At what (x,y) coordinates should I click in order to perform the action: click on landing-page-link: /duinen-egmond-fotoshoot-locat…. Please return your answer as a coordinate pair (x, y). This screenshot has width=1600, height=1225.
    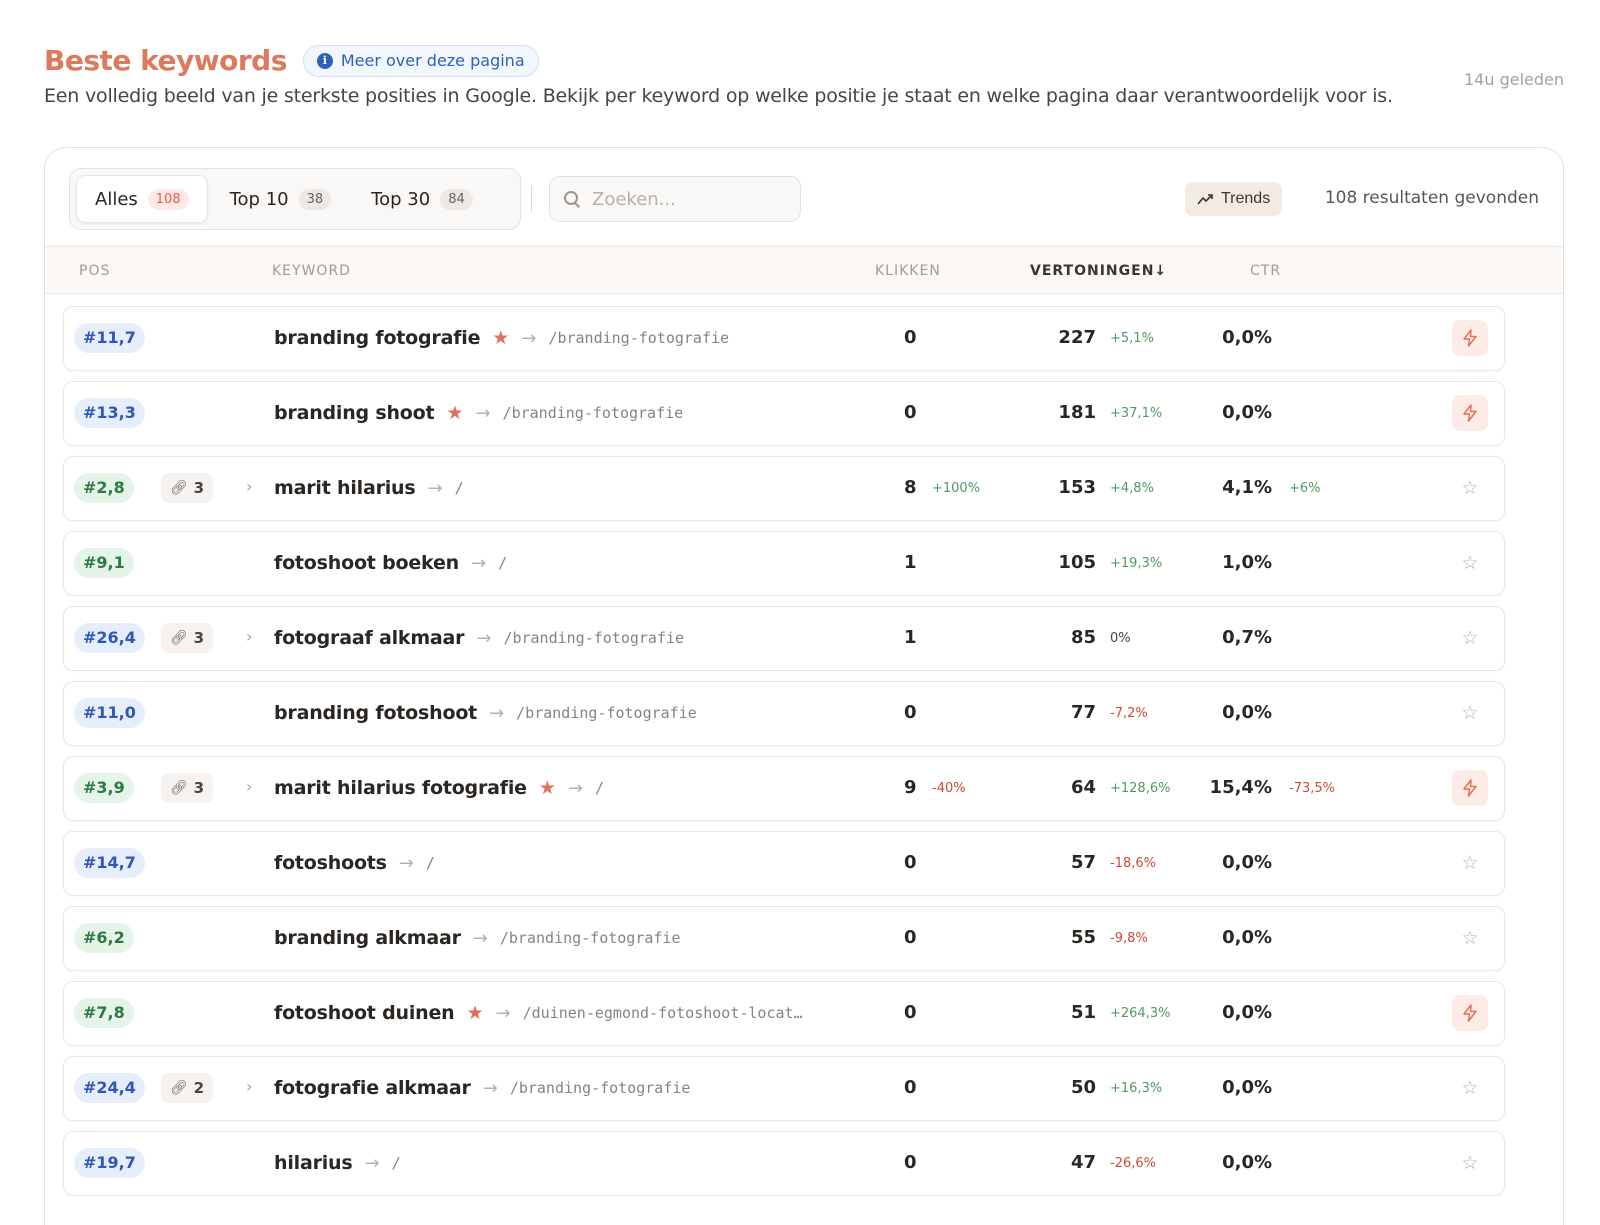
    Looking at the image, I should click on (662, 1013).